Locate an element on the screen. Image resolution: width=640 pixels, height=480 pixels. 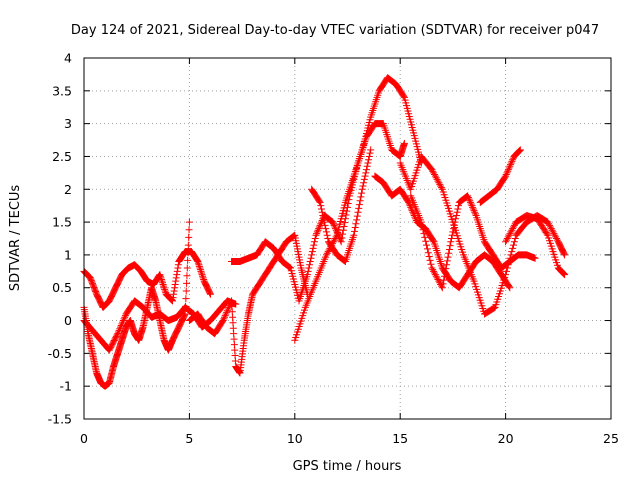
y-tick-label: 0 is located at coordinates (68, 320).